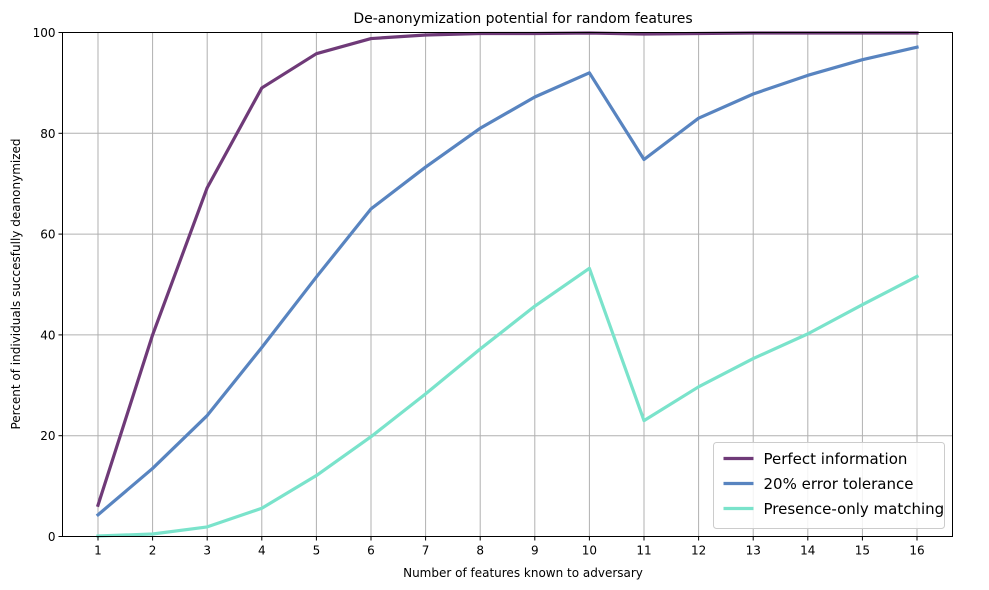 This screenshot has height=590, width=989. What do you see at coordinates (371, 551) in the screenshot?
I see `x-tick-label: 6` at bounding box center [371, 551].